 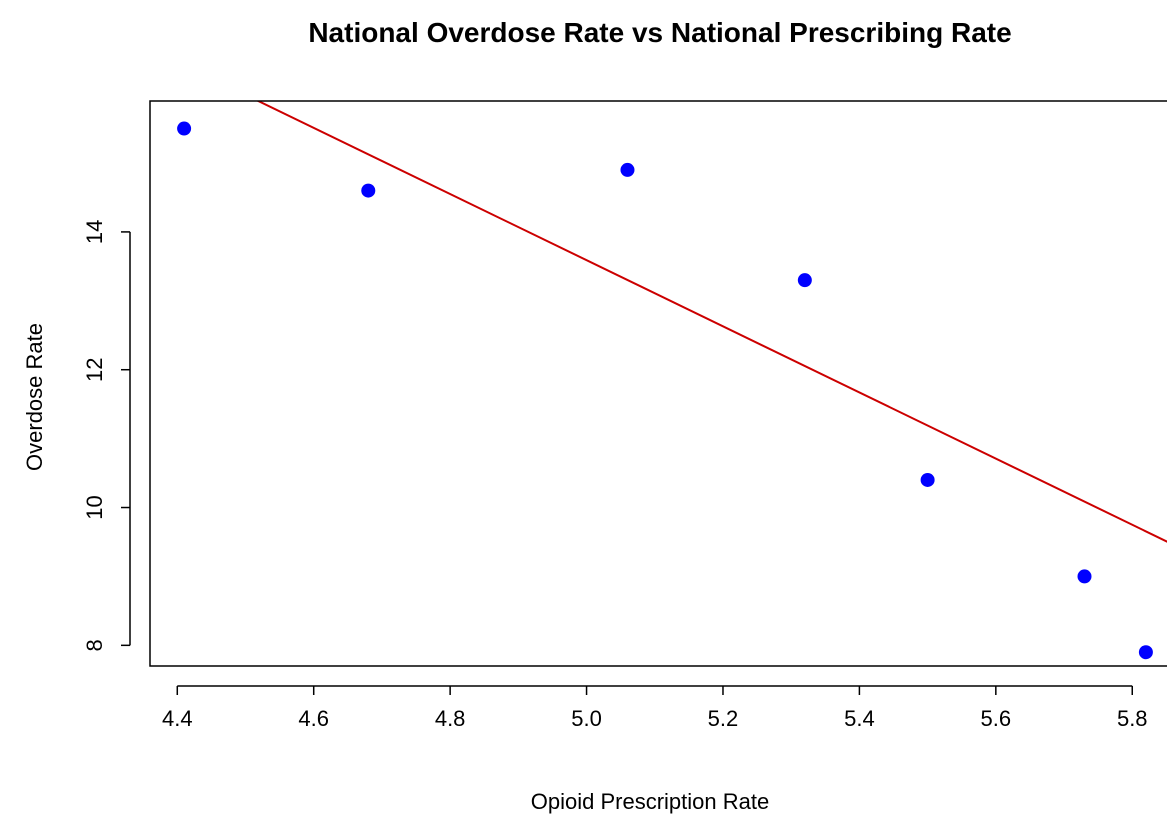 I want to click on x-tick-label: 5.2, so click(x=723, y=718).